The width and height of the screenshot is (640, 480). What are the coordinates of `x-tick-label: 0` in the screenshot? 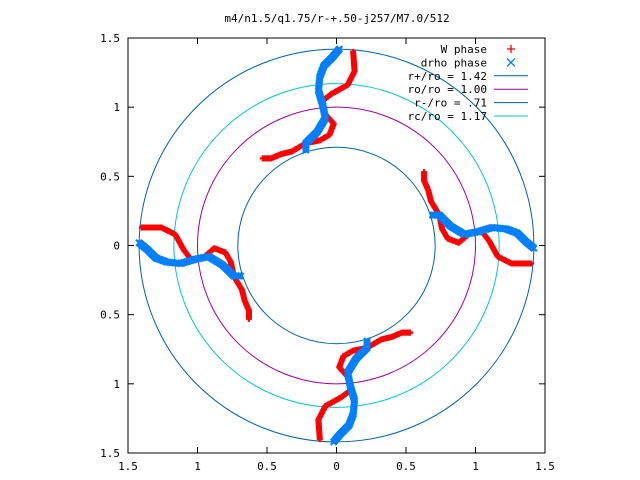 It's located at (336, 466).